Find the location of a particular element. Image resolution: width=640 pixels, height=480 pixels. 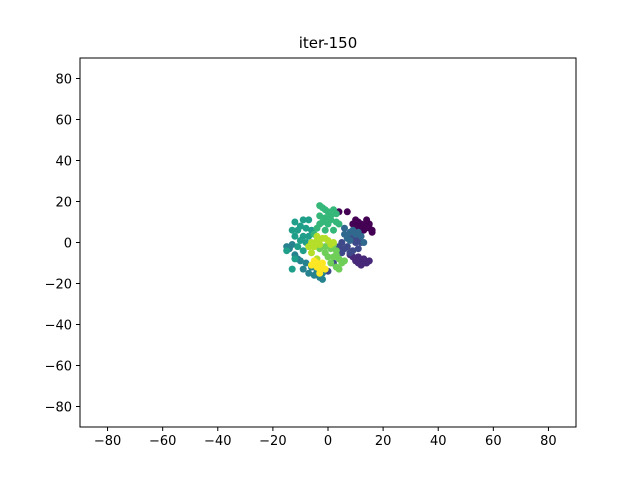

points-layer is located at coordinates (329, 242).